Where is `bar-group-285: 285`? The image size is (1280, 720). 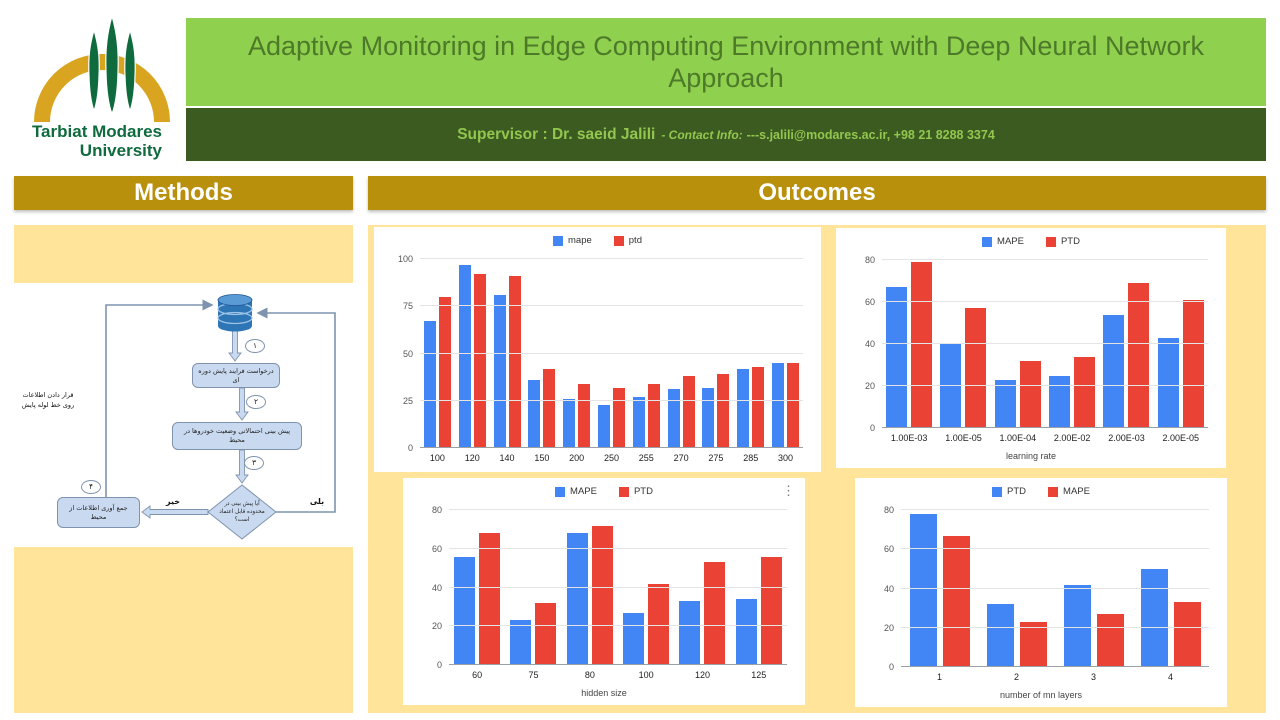
bar-group-285: 285 is located at coordinates (750, 361).